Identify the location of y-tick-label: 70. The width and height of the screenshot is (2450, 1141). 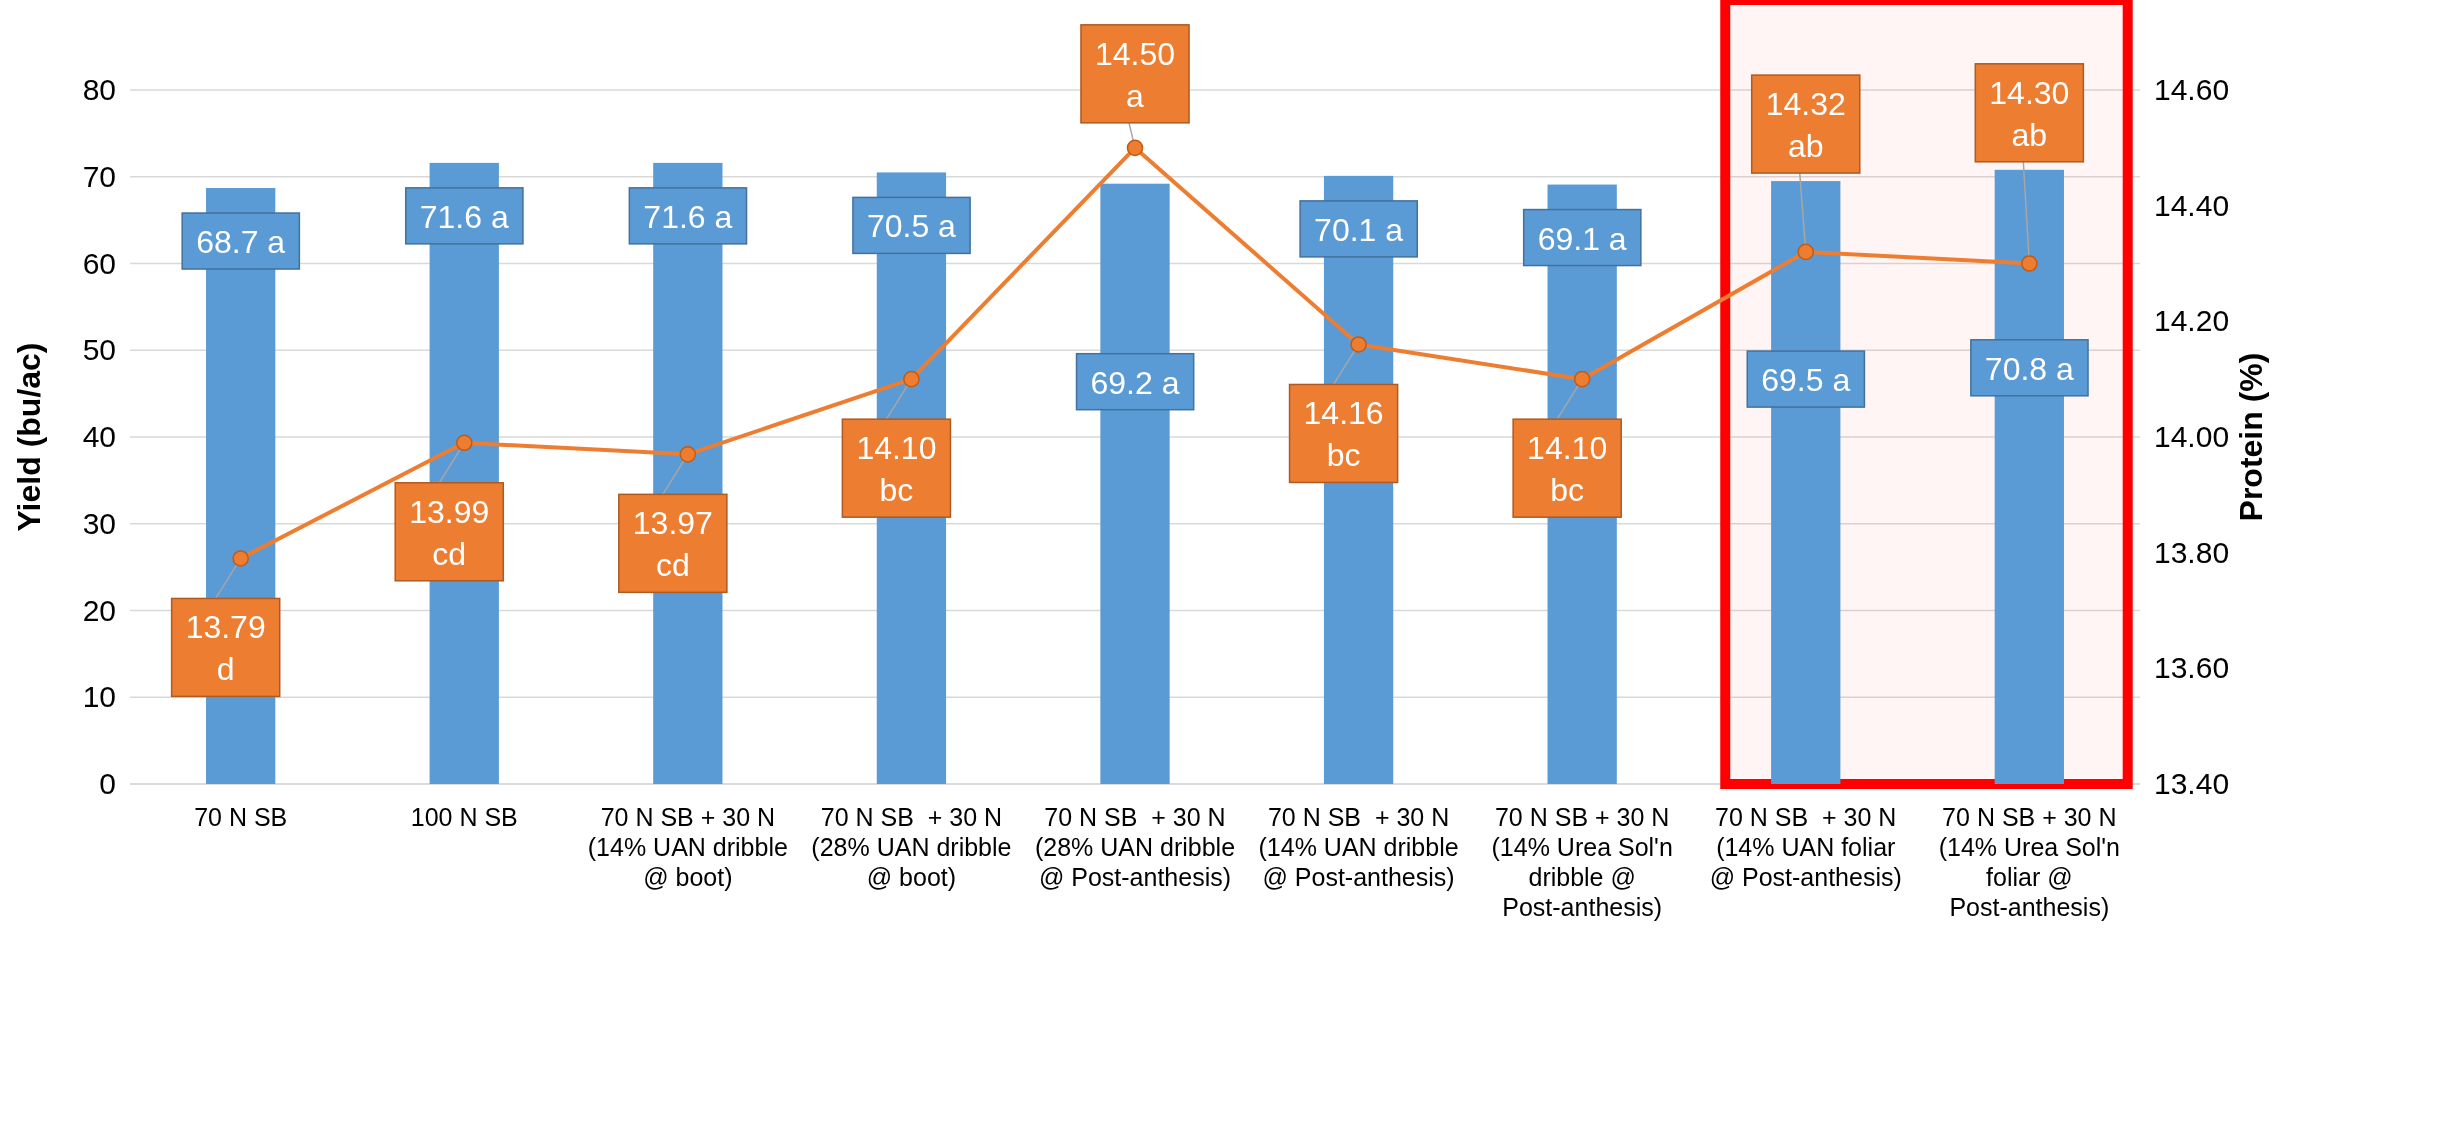
(99, 176).